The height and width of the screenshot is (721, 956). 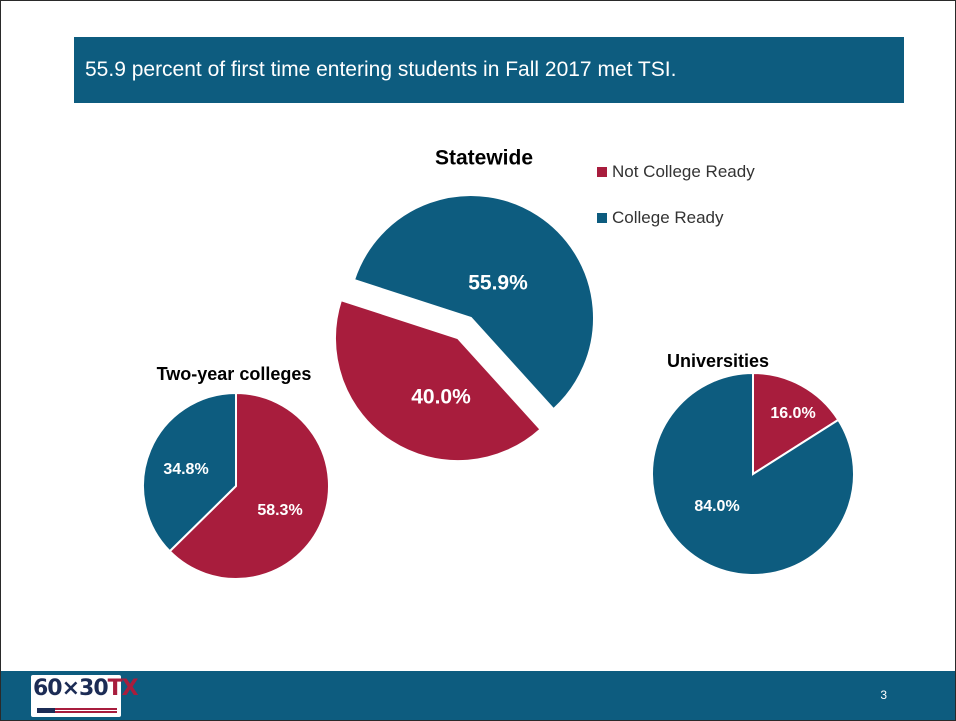 What do you see at coordinates (718, 361) in the screenshot?
I see `chart-title-universities: Universities` at bounding box center [718, 361].